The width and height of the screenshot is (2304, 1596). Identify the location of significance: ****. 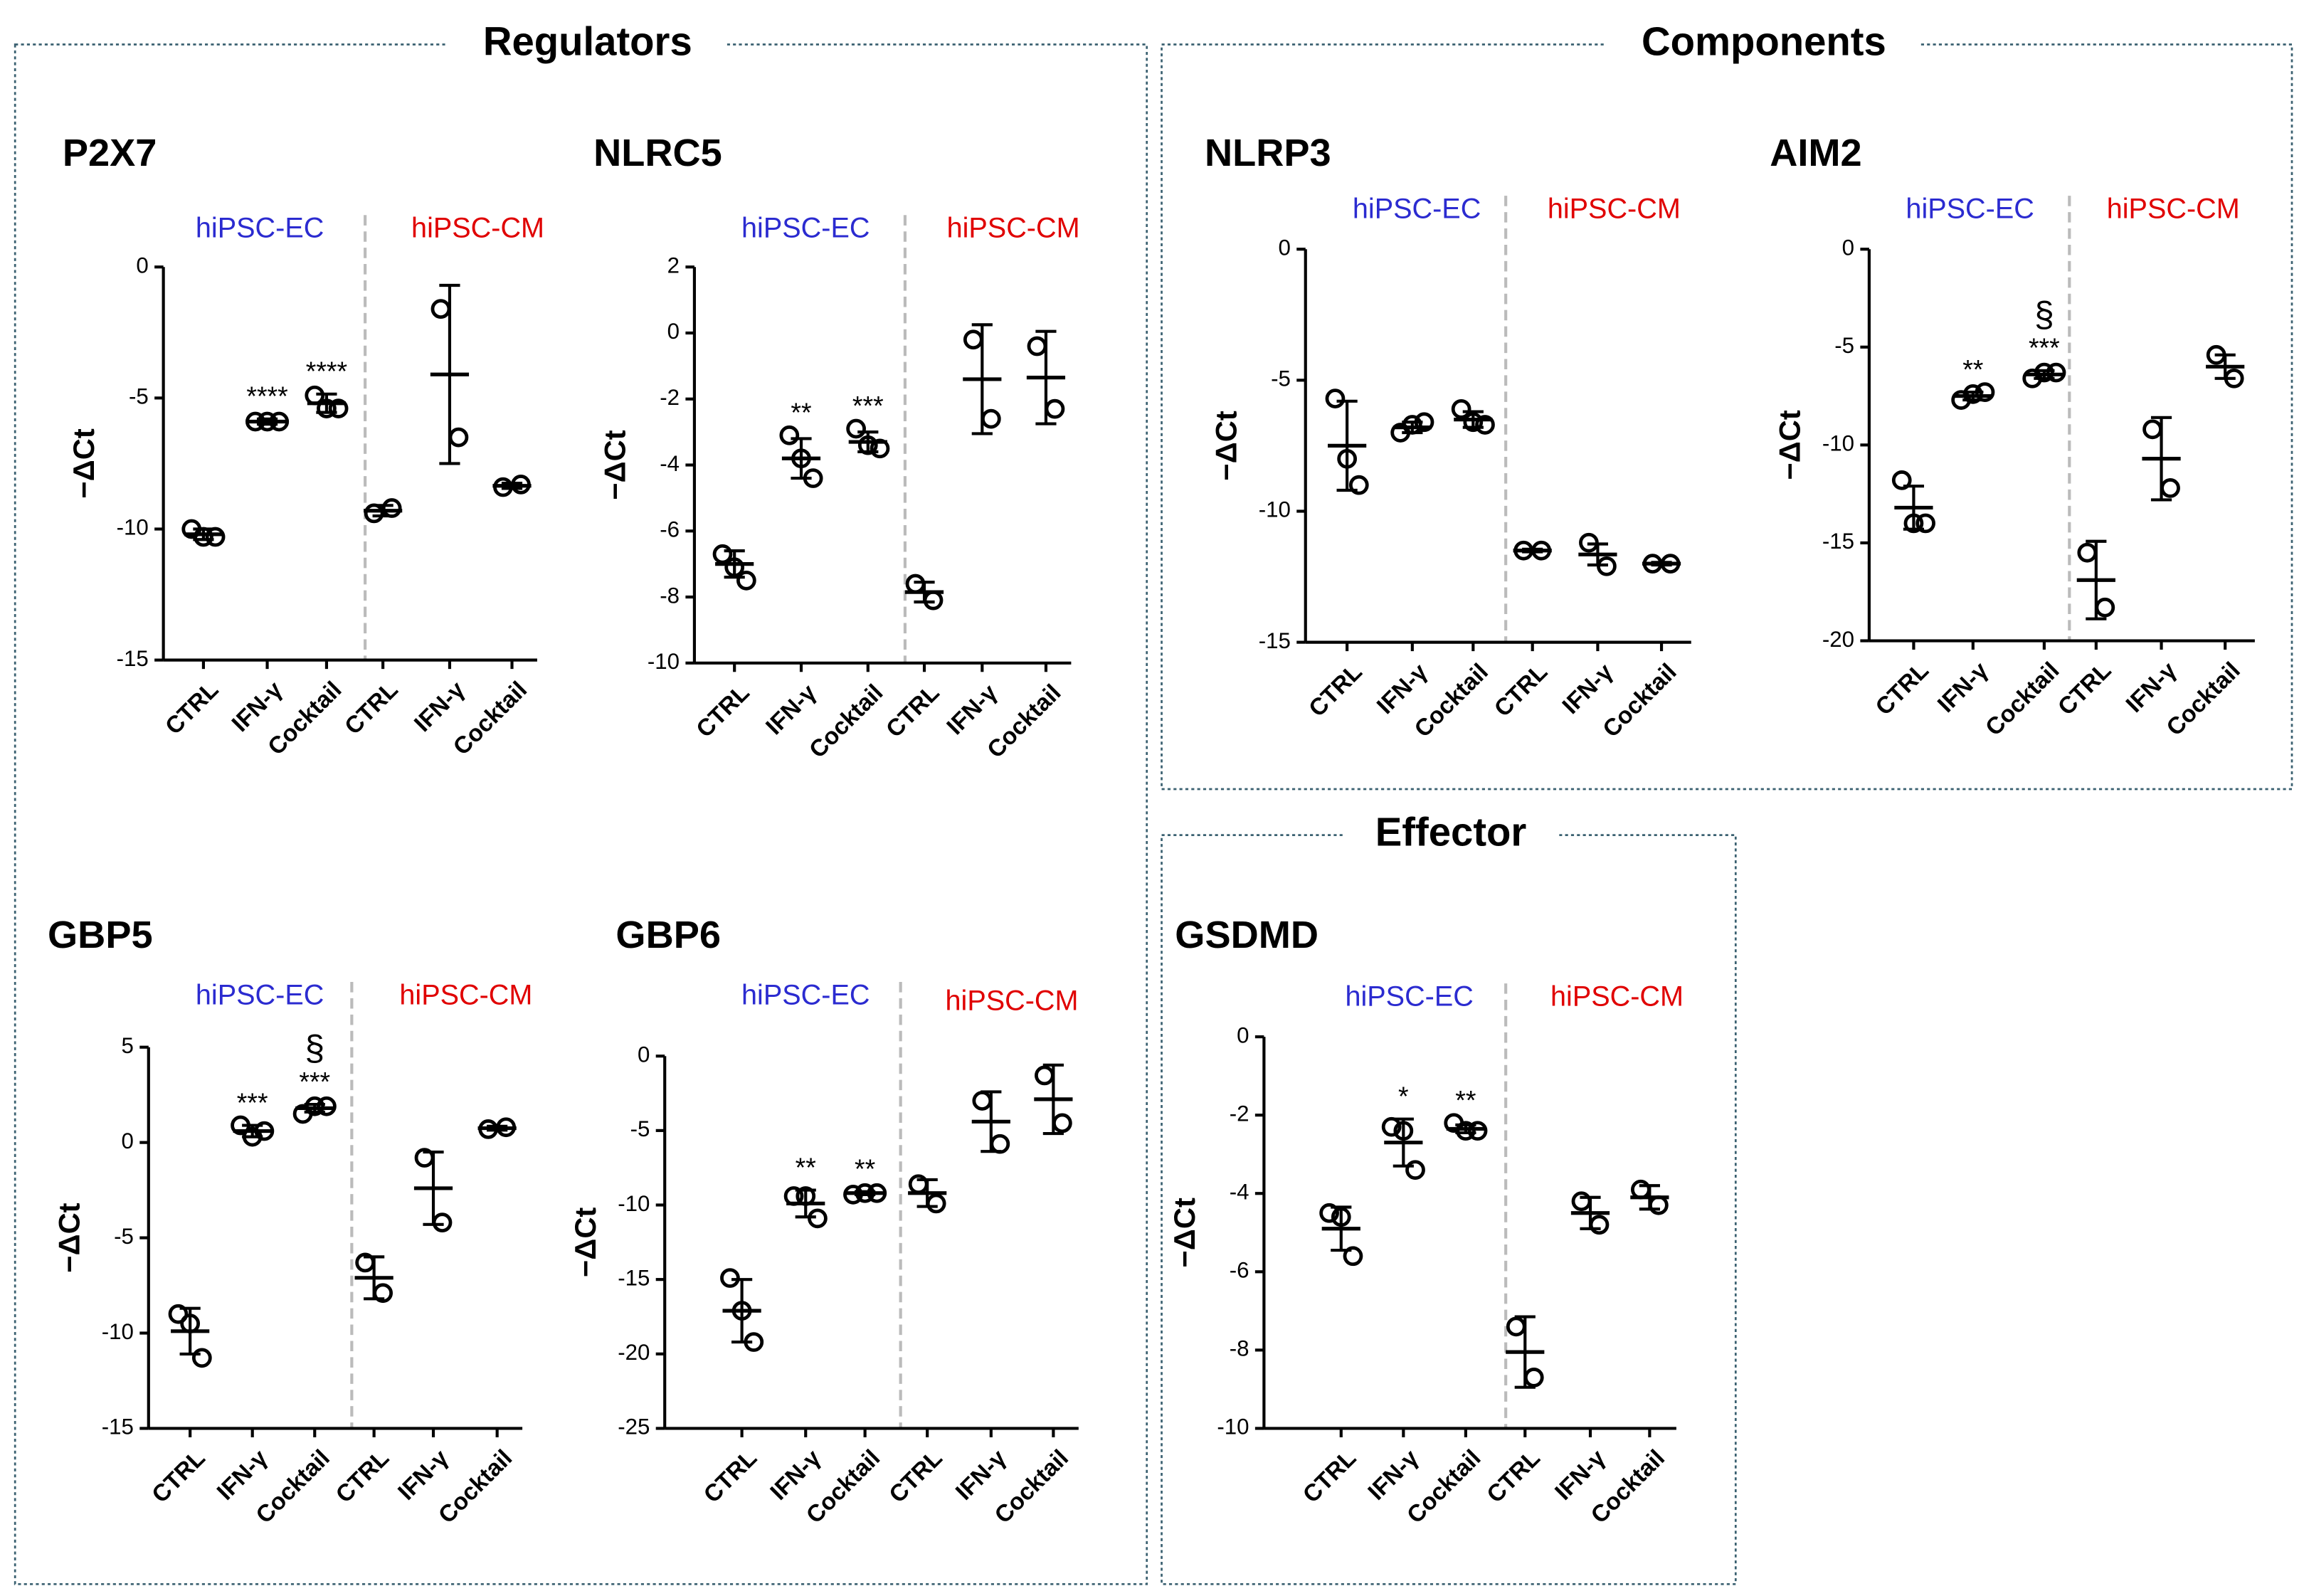
(267, 396).